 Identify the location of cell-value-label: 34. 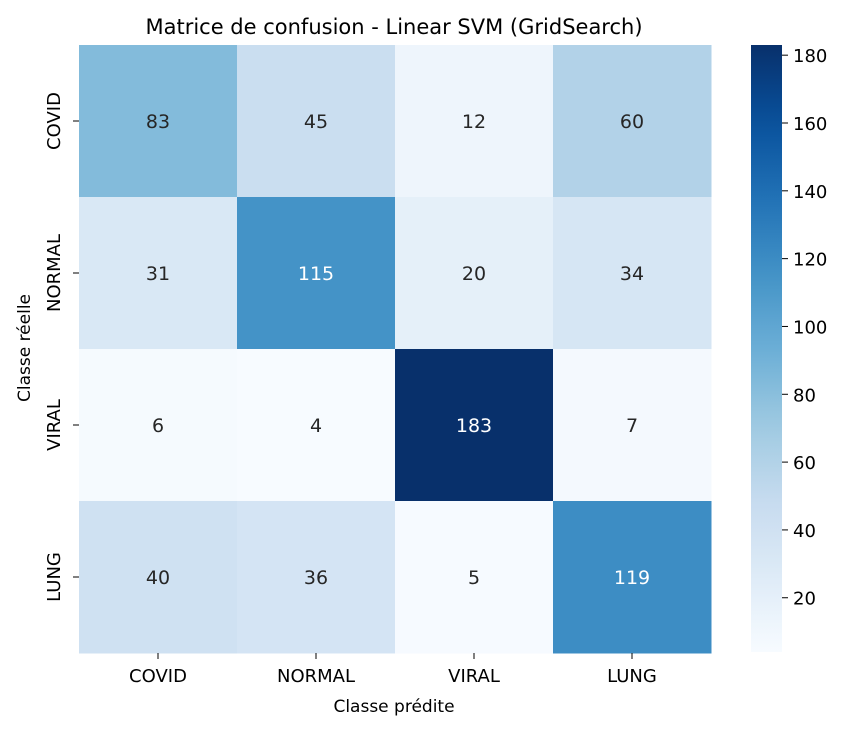
(632, 274).